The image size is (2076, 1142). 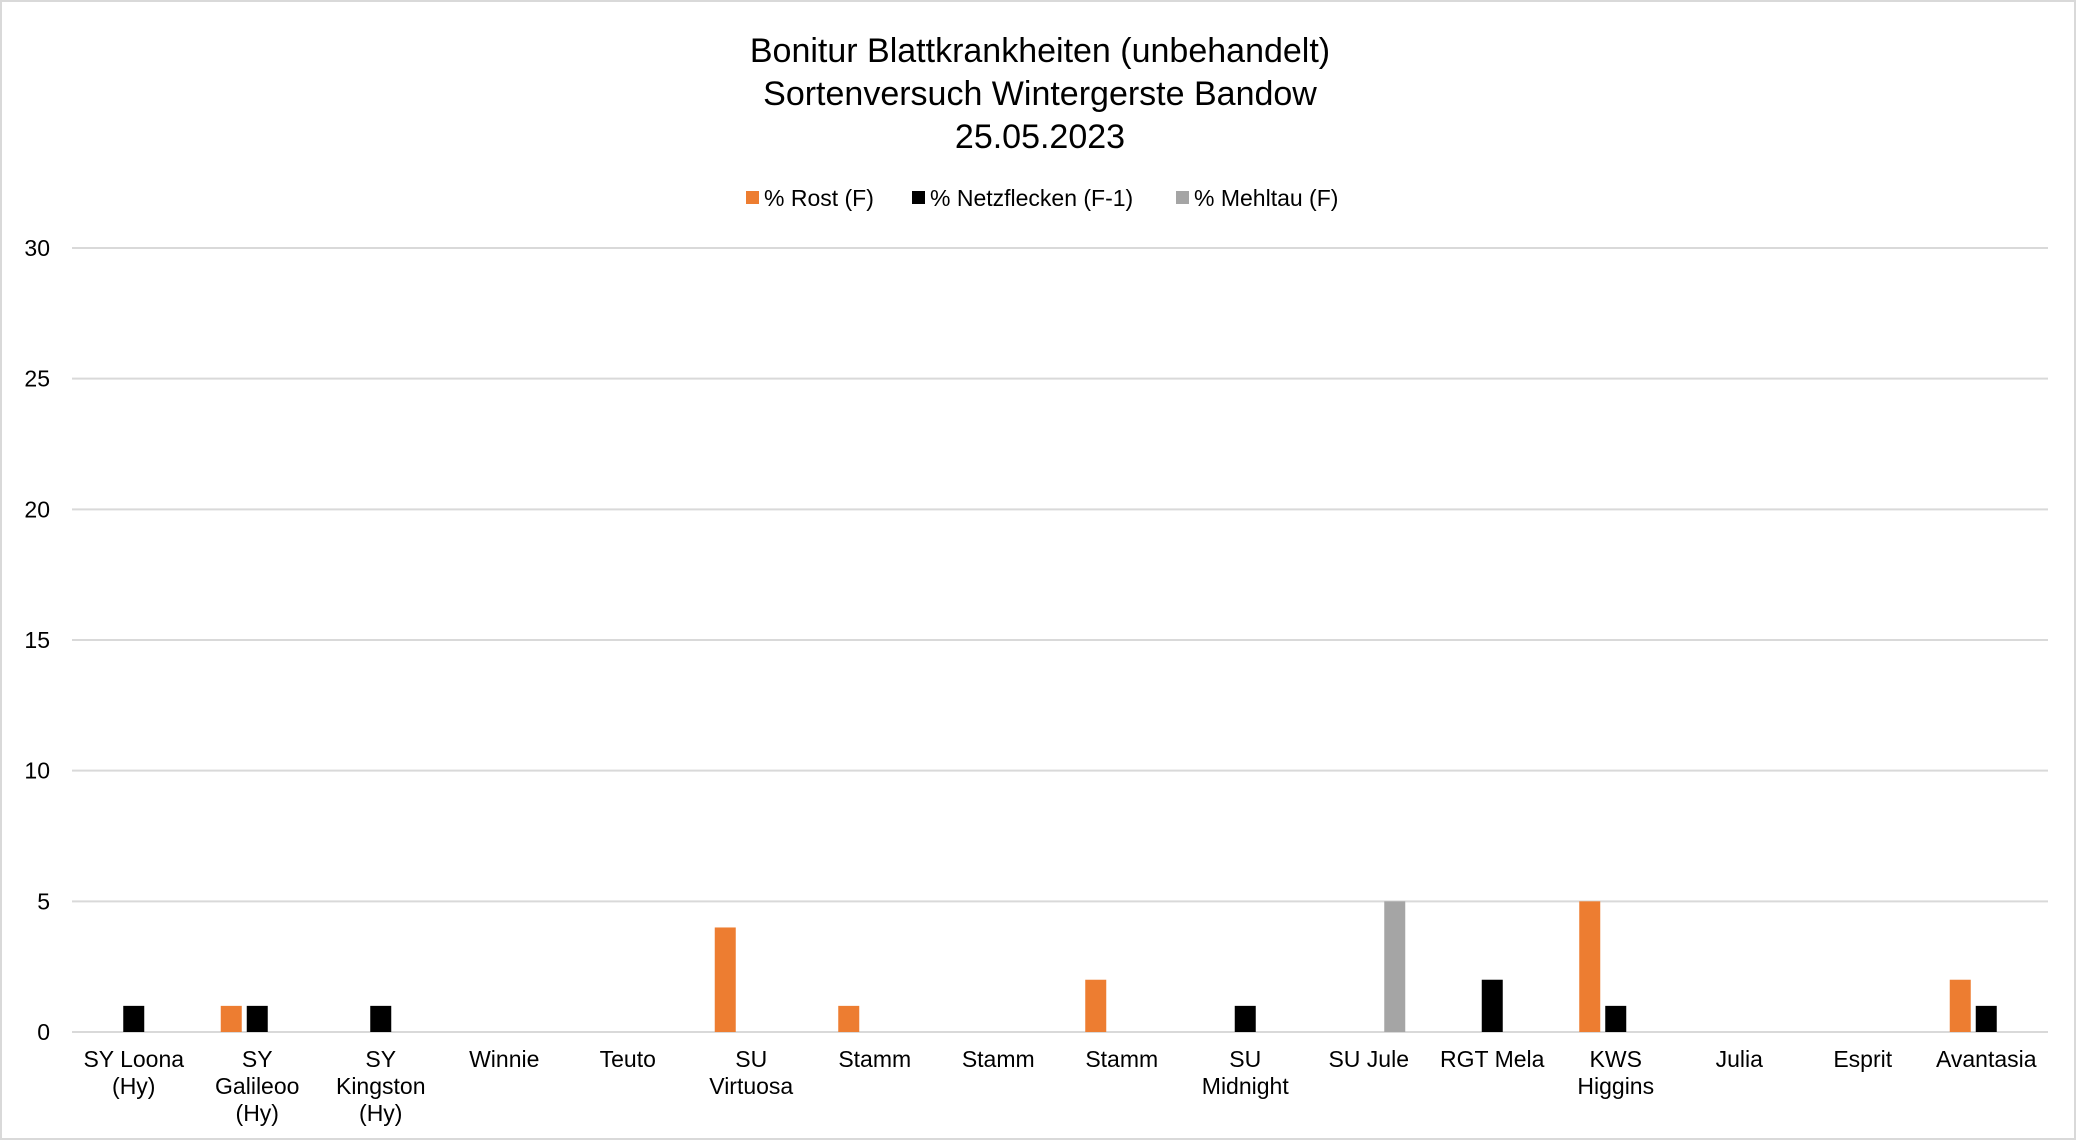 I want to click on x-category-label: Esprit, so click(x=1862, y=1059).